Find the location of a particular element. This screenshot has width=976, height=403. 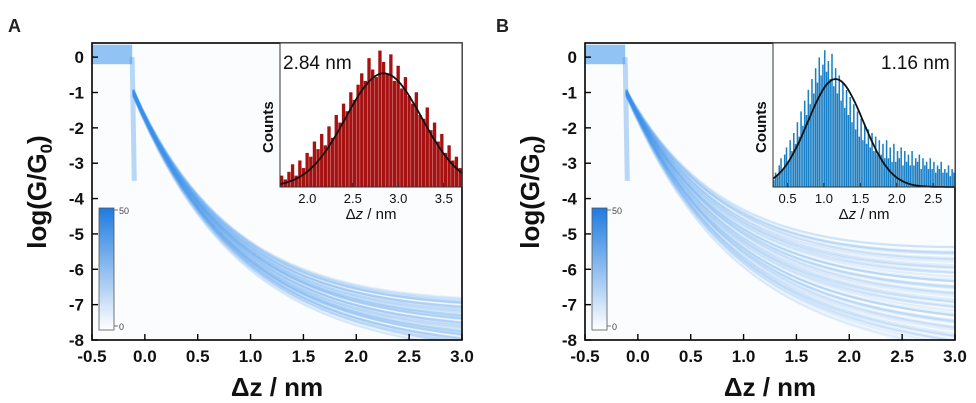

x-tick-label: 1.5 is located at coordinates (797, 356).